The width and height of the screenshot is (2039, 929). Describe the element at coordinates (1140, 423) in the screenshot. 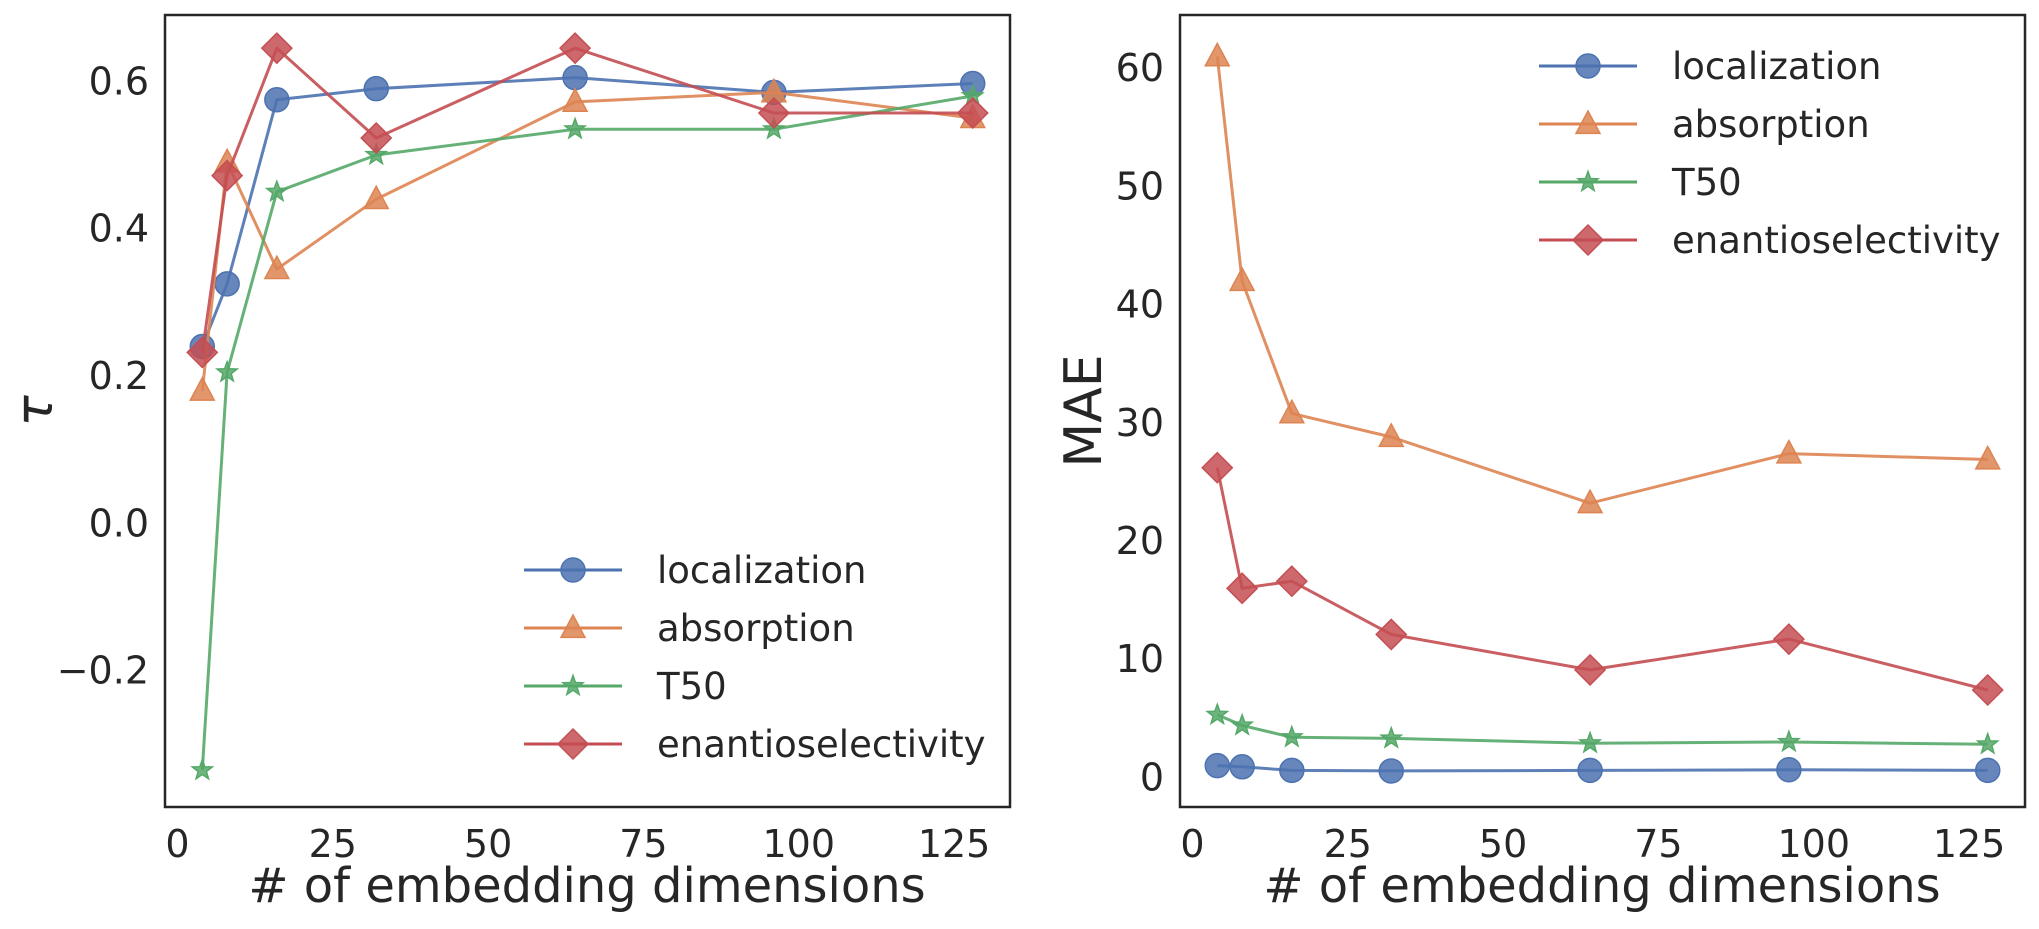

I see `mae-chart-y-tick-label: 30` at that location.